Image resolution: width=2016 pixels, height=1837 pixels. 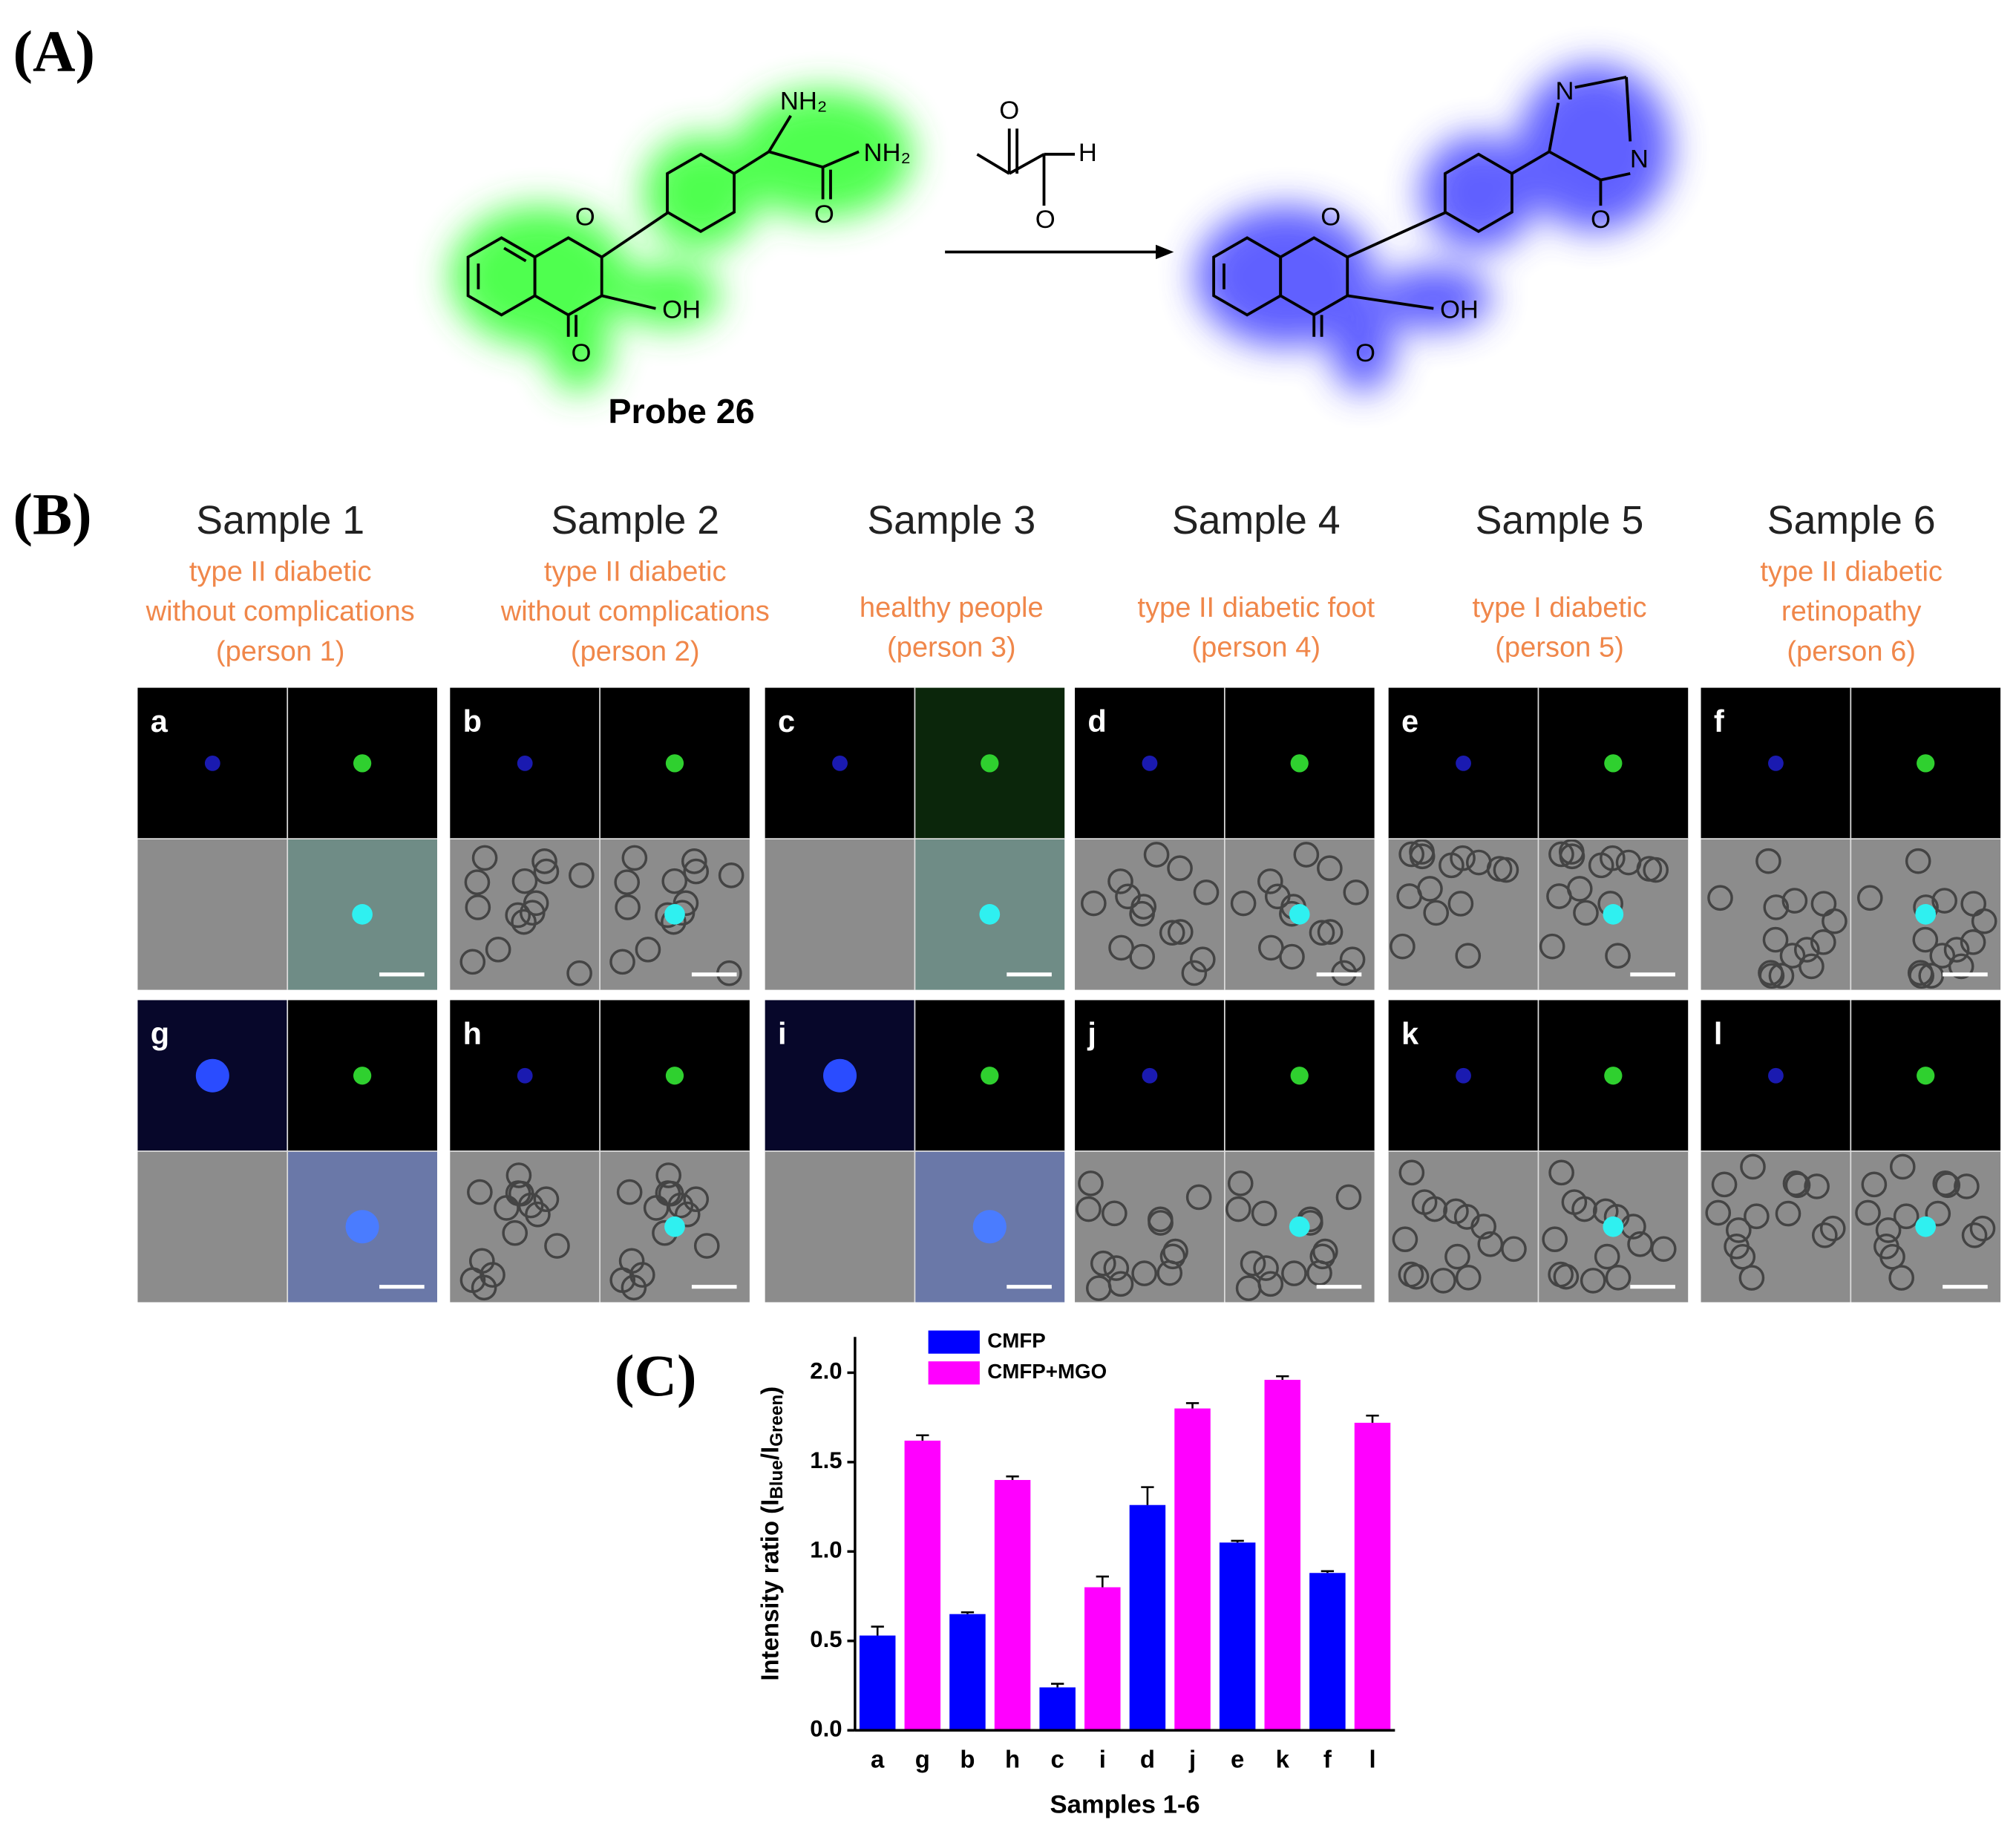 I want to click on y-axis-label: Intensity ratio (IBlue/IGreen), so click(x=772, y=1534).